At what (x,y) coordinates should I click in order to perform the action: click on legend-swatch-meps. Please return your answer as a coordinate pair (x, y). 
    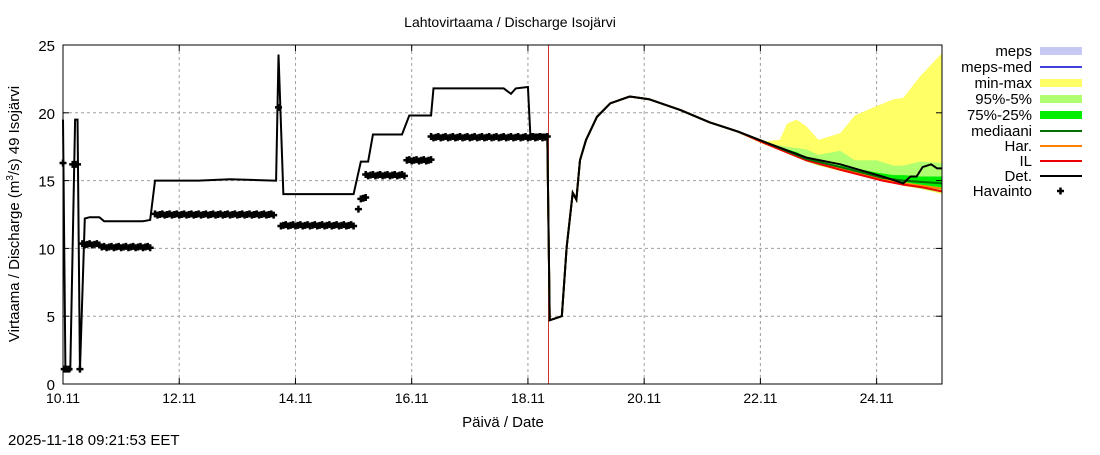
    Looking at the image, I should click on (1061, 51).